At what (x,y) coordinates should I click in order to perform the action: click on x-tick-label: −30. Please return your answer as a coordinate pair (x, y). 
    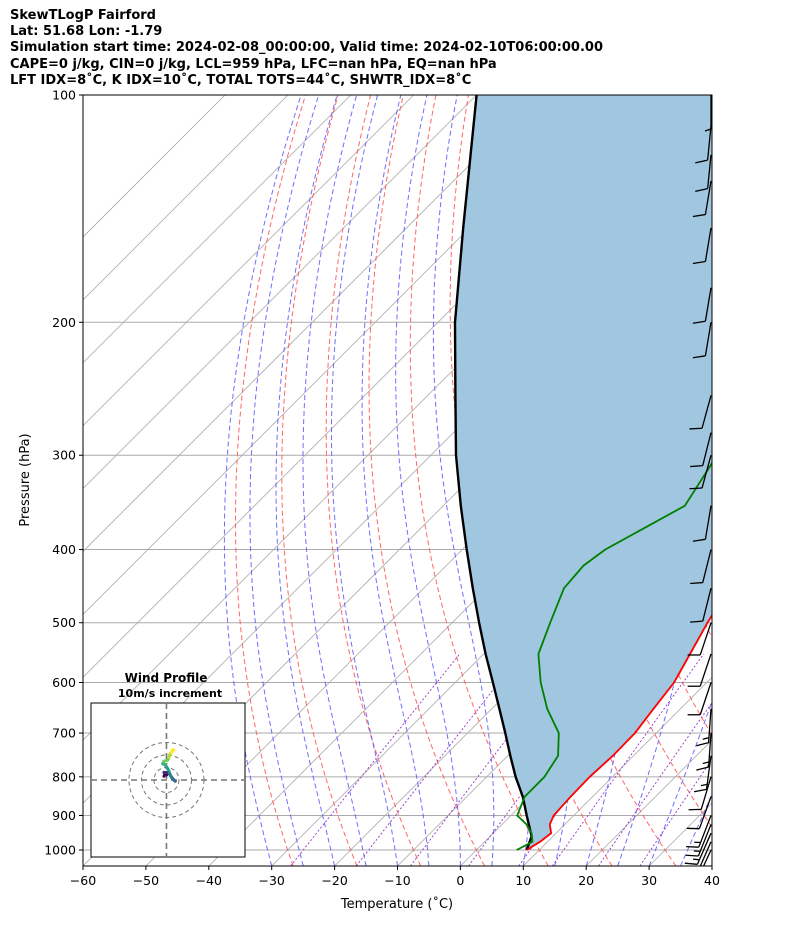
    Looking at the image, I should click on (272, 880).